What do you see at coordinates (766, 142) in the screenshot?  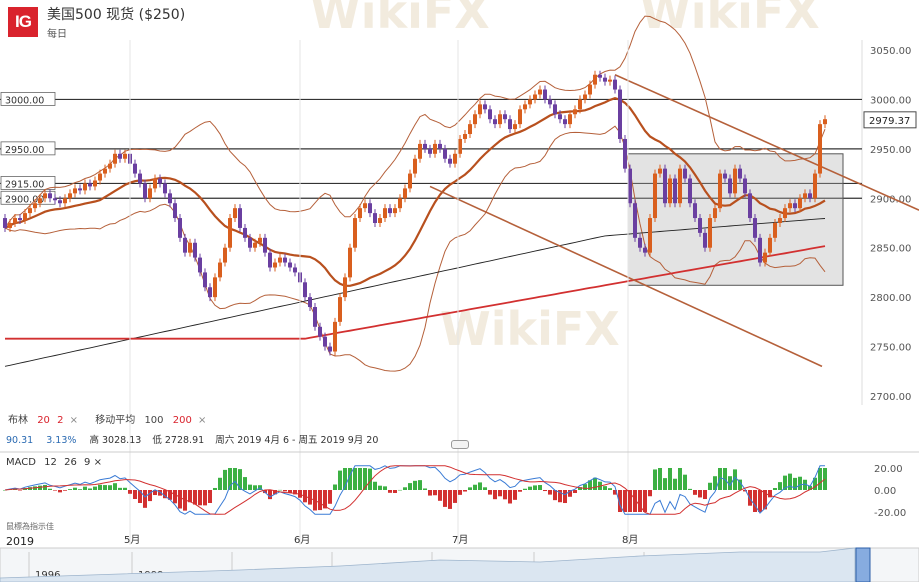 I see `upper-trend-line` at bounding box center [766, 142].